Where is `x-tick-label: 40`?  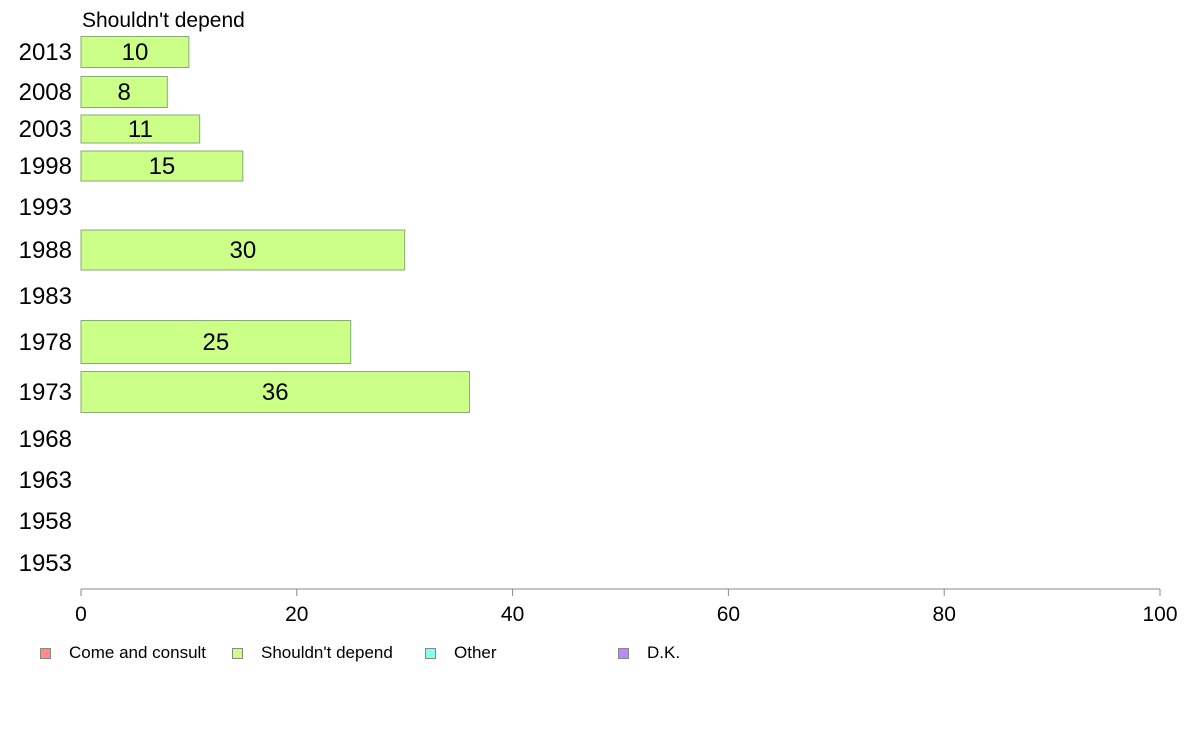 x-tick-label: 40 is located at coordinates (512, 614).